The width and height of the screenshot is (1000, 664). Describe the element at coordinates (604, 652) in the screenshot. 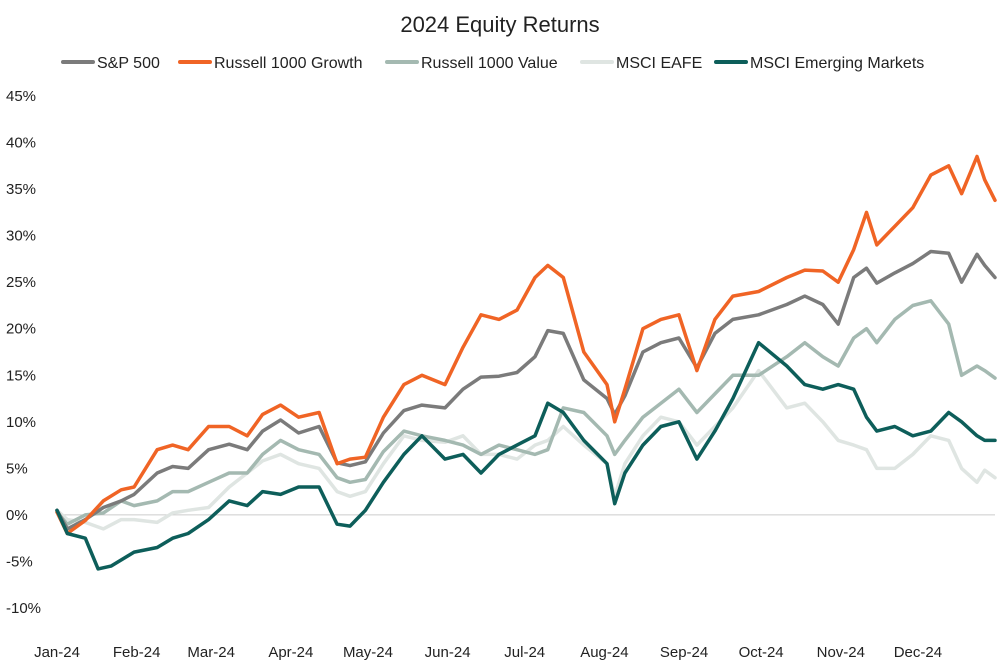

I see `x-tick-label: Aug-24` at that location.